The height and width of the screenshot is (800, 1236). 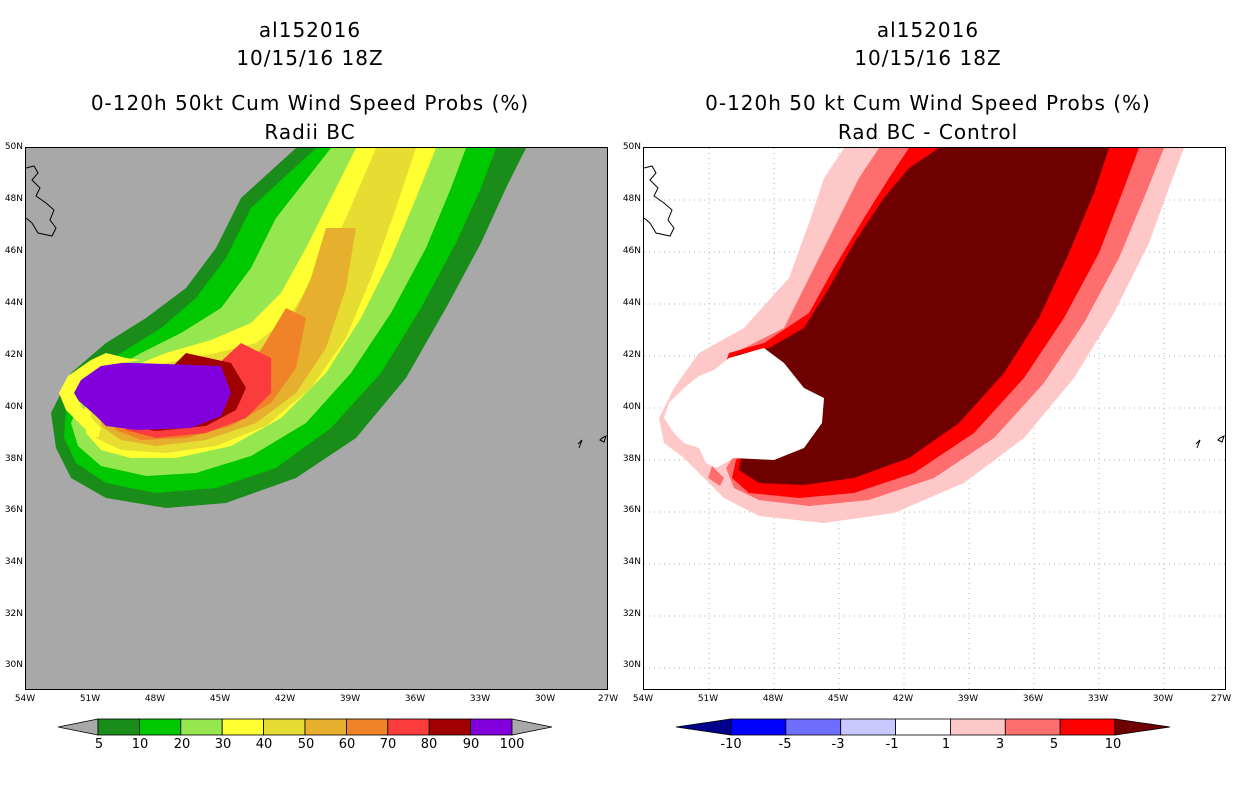 I want to click on left-colorbar, so click(x=305, y=727).